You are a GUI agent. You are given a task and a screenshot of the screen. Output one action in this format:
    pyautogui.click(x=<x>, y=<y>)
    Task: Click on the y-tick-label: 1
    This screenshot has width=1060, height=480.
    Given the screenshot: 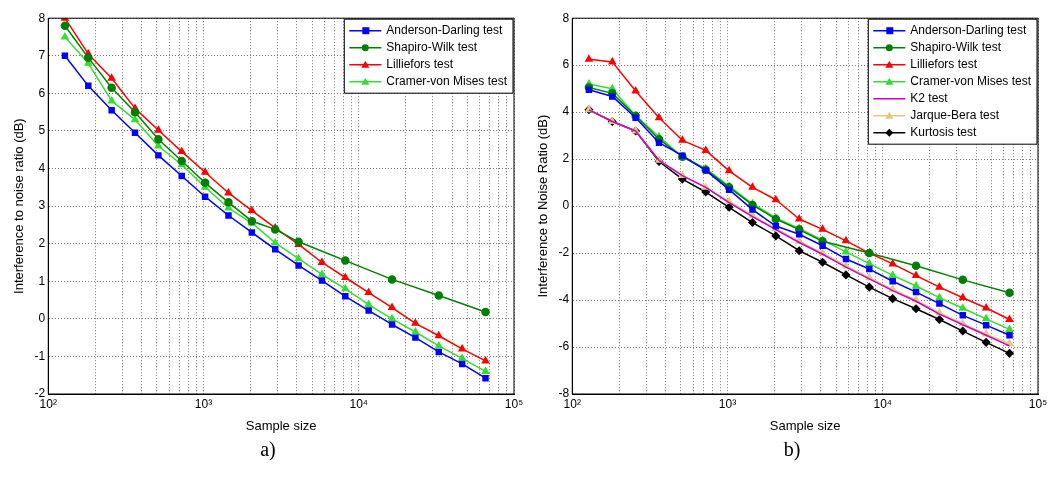 What is the action you would take?
    pyautogui.click(x=42, y=280)
    